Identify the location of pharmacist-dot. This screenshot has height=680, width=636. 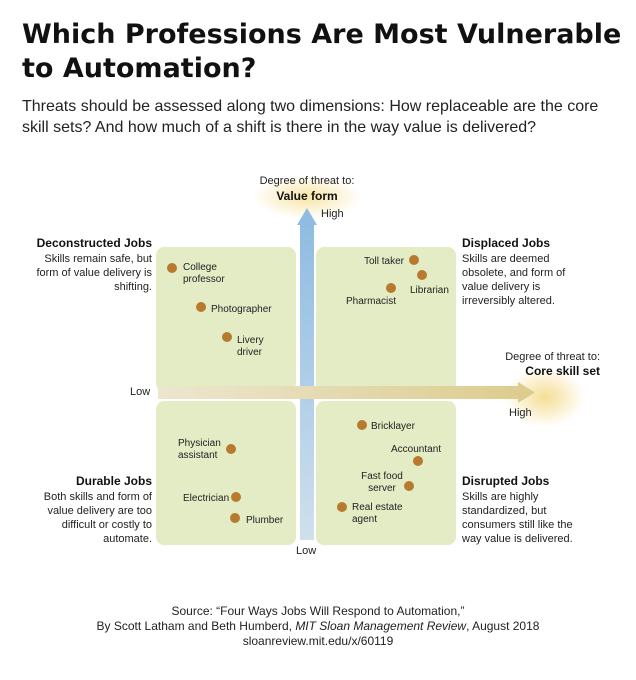
(391, 288).